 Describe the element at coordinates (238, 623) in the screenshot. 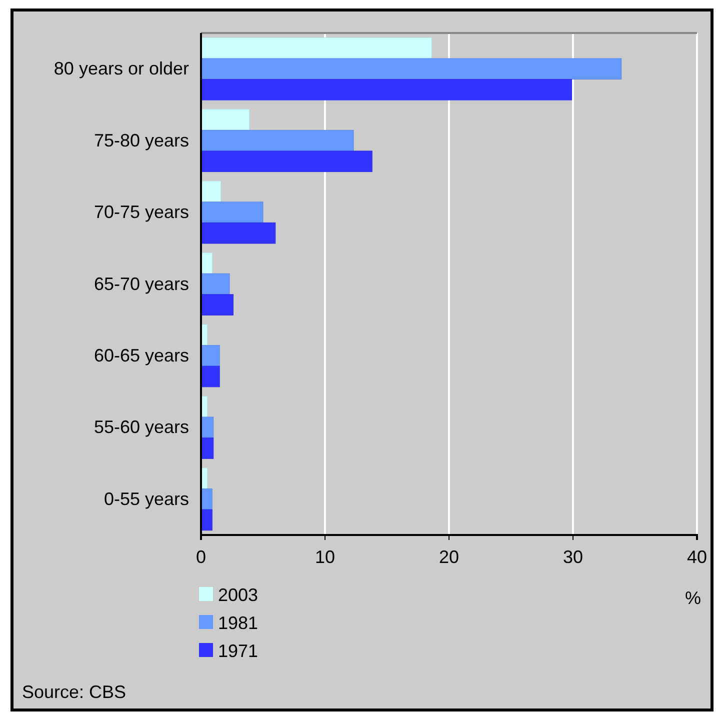

I see `legend-label: 1981` at that location.